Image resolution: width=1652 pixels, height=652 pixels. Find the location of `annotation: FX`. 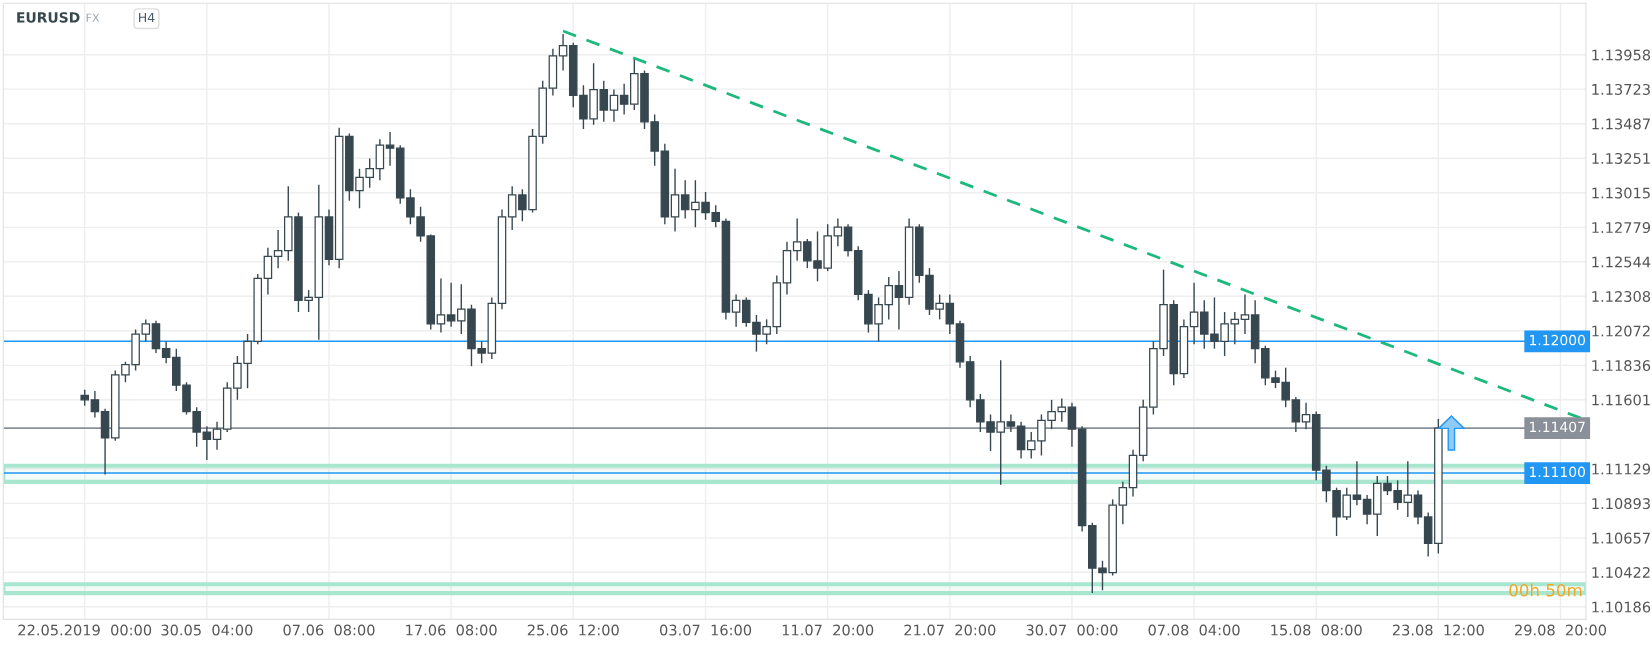

annotation: FX is located at coordinates (93, 17).